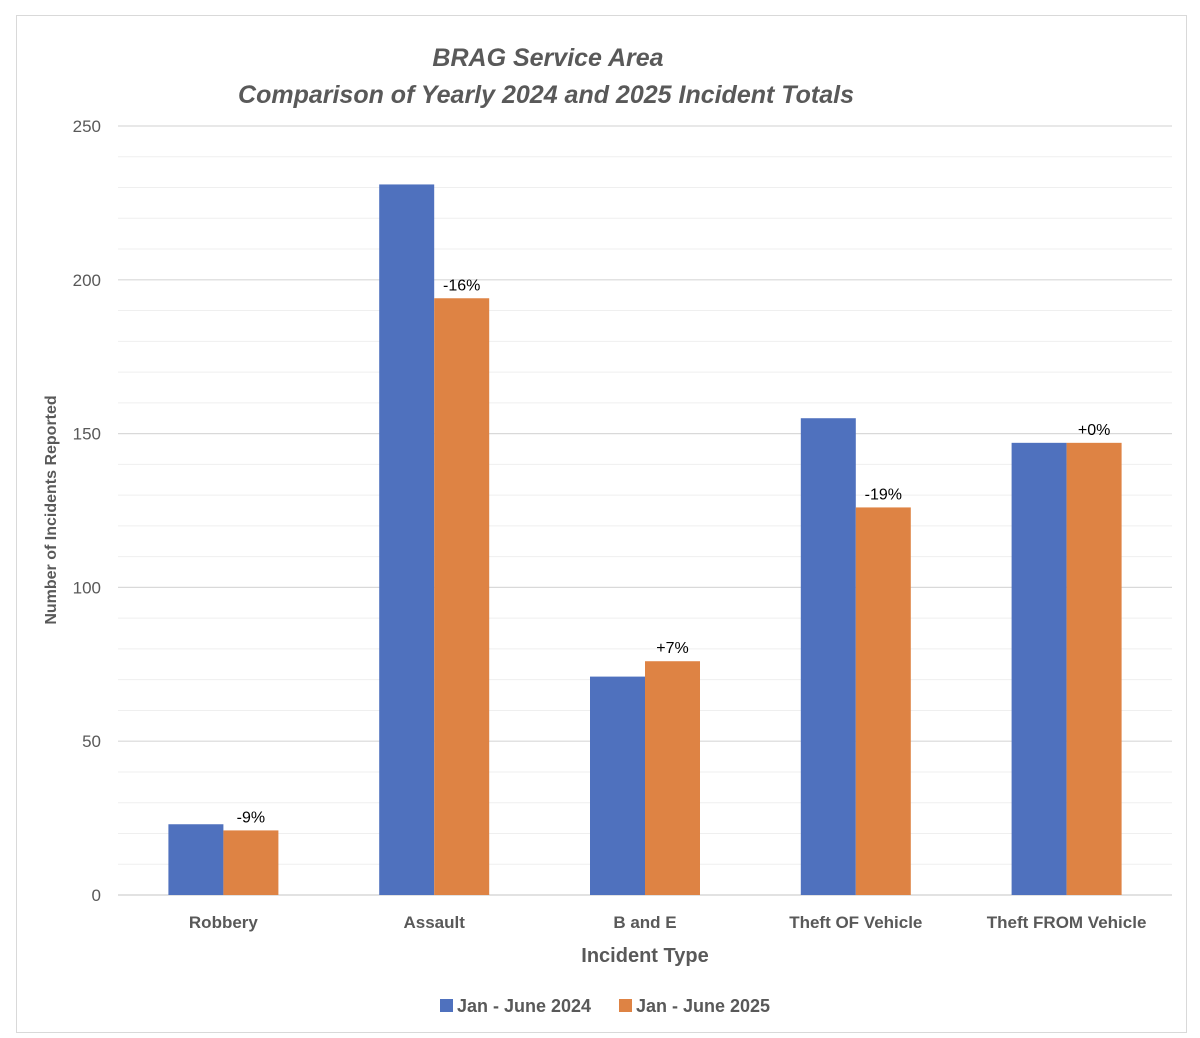  What do you see at coordinates (605, 1006) in the screenshot?
I see `legend: Jan - June 2024 Jan - June 2025` at bounding box center [605, 1006].